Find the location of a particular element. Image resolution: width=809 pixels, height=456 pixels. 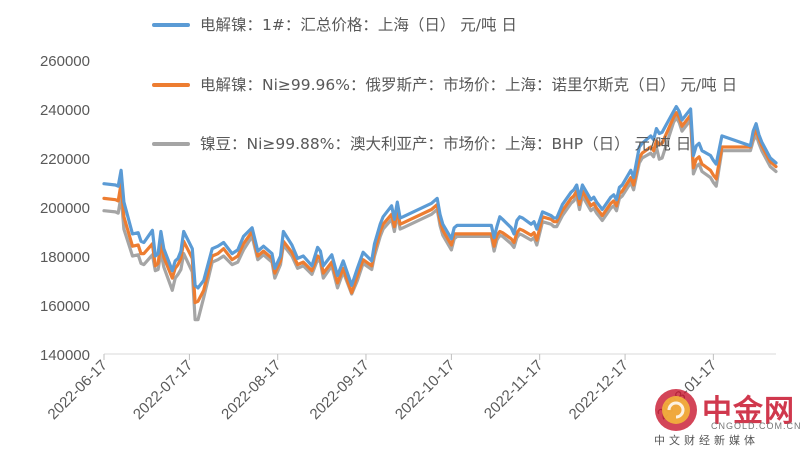

y-tick-label-4: 220000 is located at coordinates (65, 159).